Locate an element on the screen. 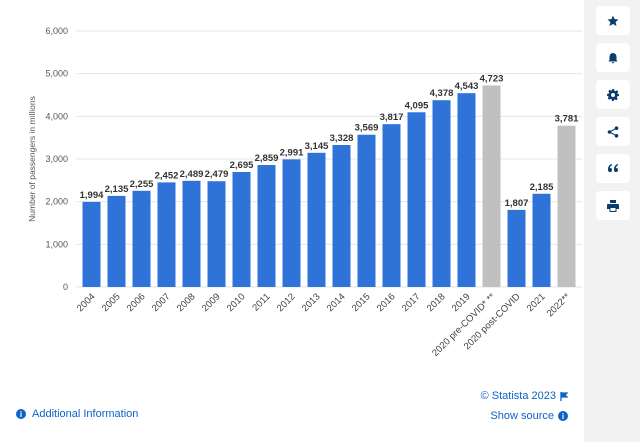 This screenshot has width=640, height=442. toolbar is located at coordinates (615, 113).